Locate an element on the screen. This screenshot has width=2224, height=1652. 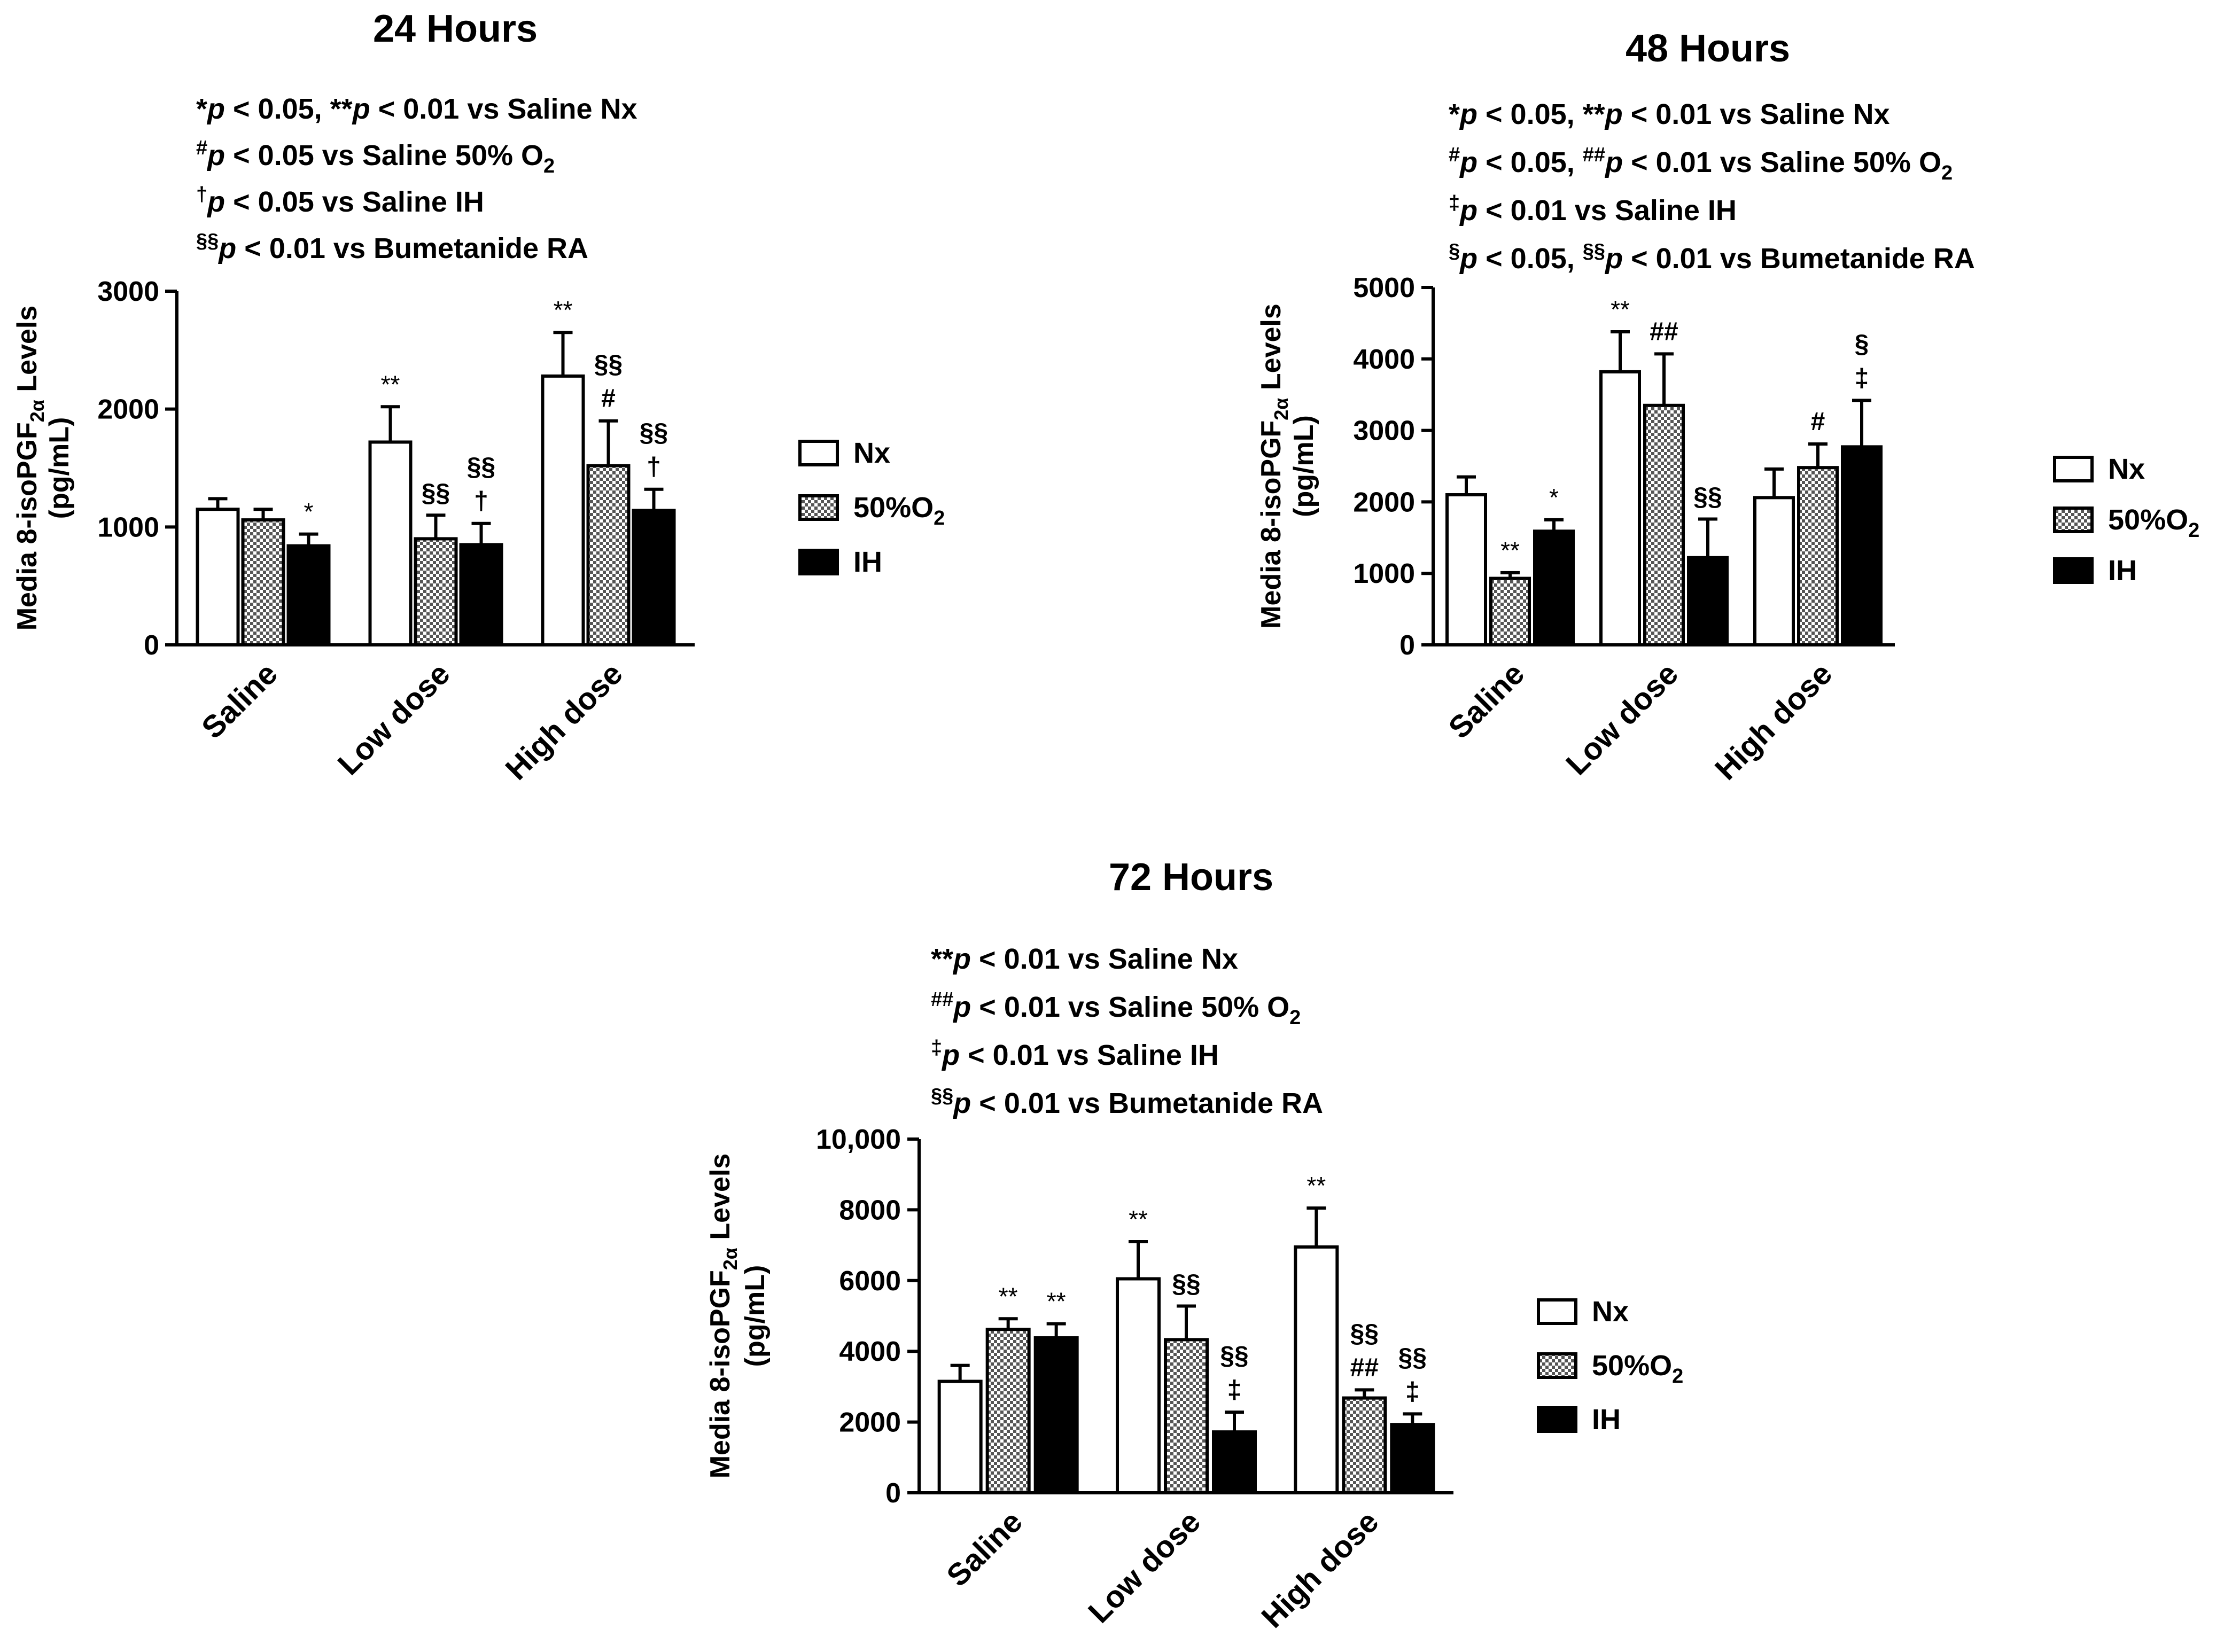
significance-note: §p < 0.05, §§p < 0.01 vs Bumetanide RA is located at coordinates (1712, 257).